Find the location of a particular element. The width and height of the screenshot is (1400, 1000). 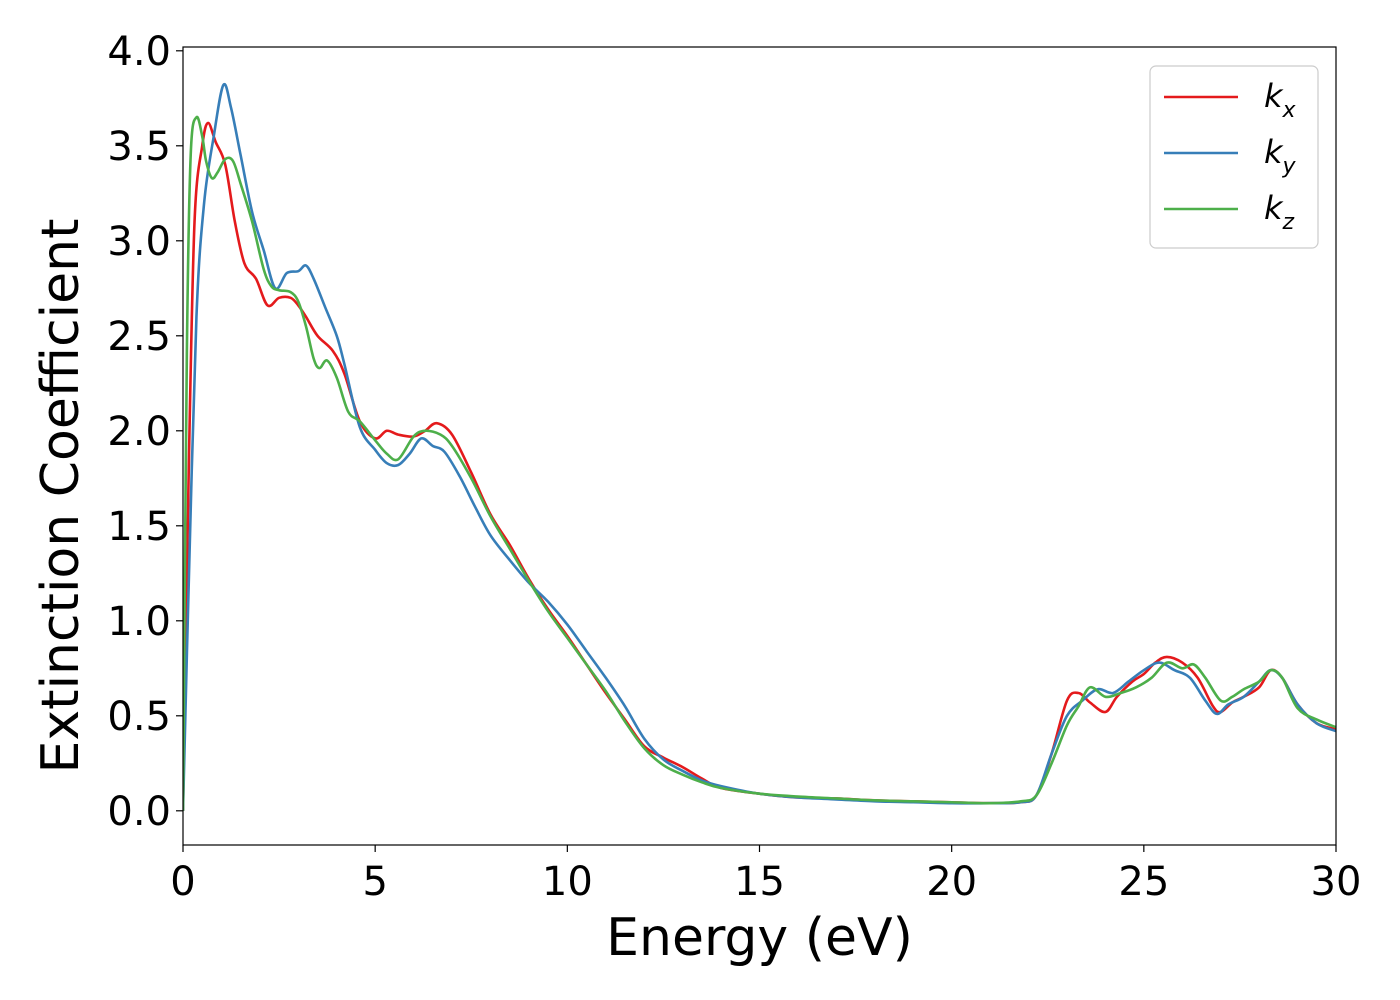

x-tick-label: 20 is located at coordinates (951, 882).